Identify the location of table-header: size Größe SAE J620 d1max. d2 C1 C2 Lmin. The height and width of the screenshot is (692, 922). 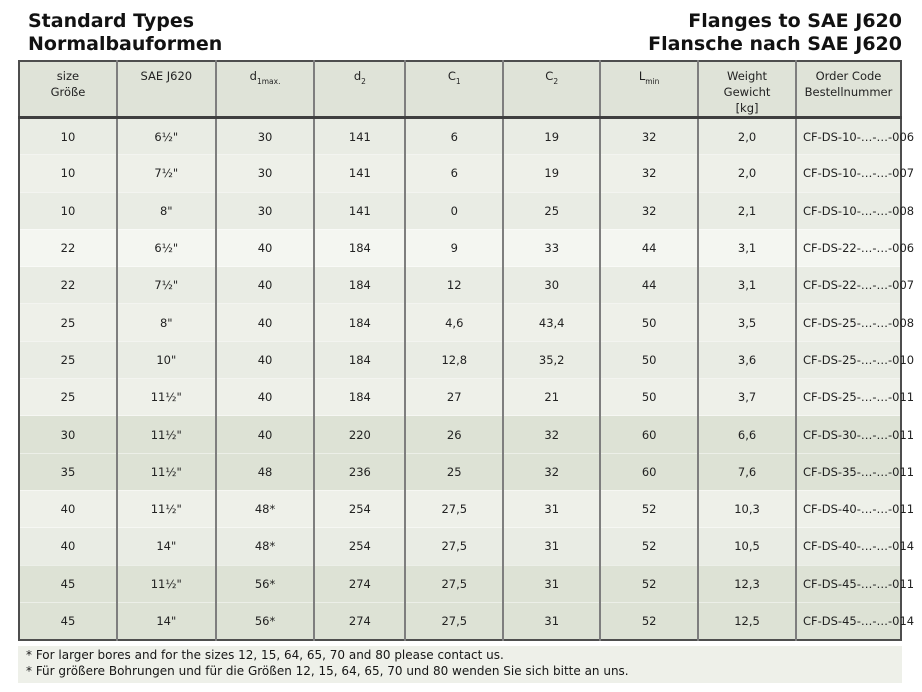
(460, 90).